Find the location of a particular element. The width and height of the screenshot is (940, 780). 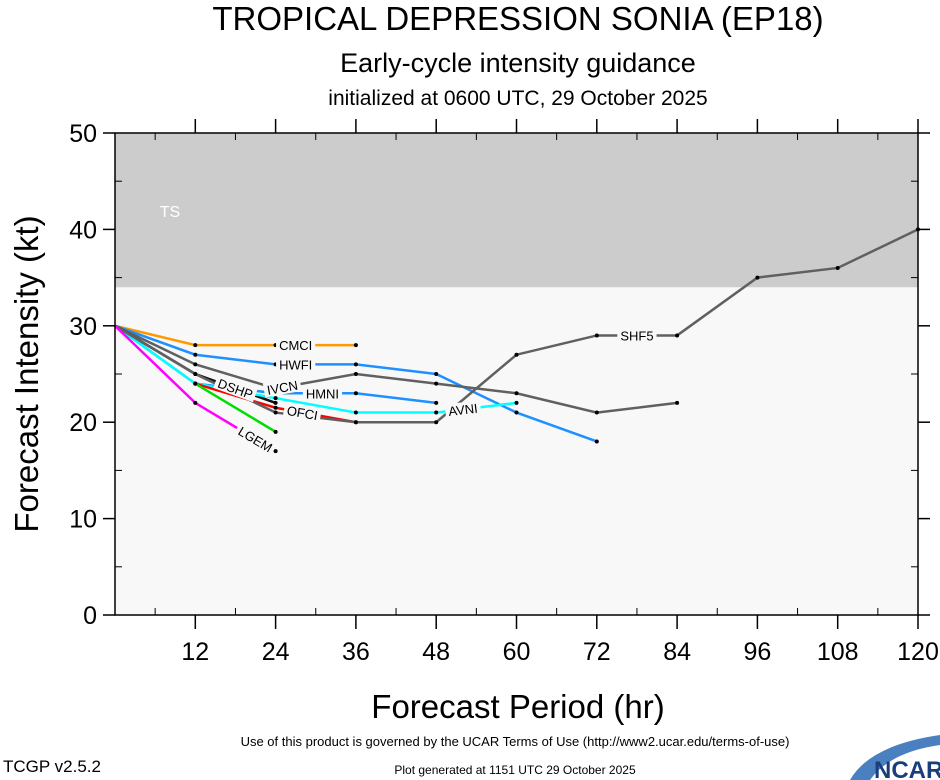

y-tick-label: 30 is located at coordinates (83, 327).